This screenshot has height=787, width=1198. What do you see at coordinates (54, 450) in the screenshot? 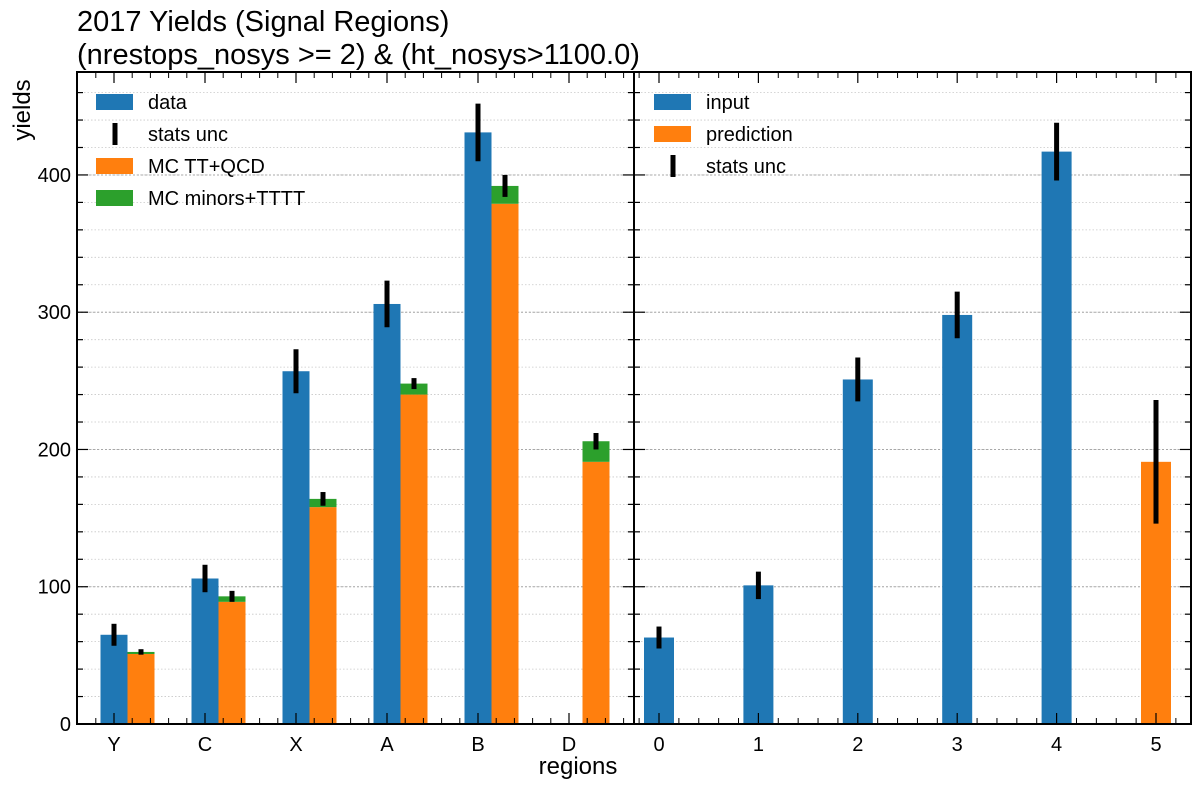
I see `y-tick-label: 200` at bounding box center [54, 450].